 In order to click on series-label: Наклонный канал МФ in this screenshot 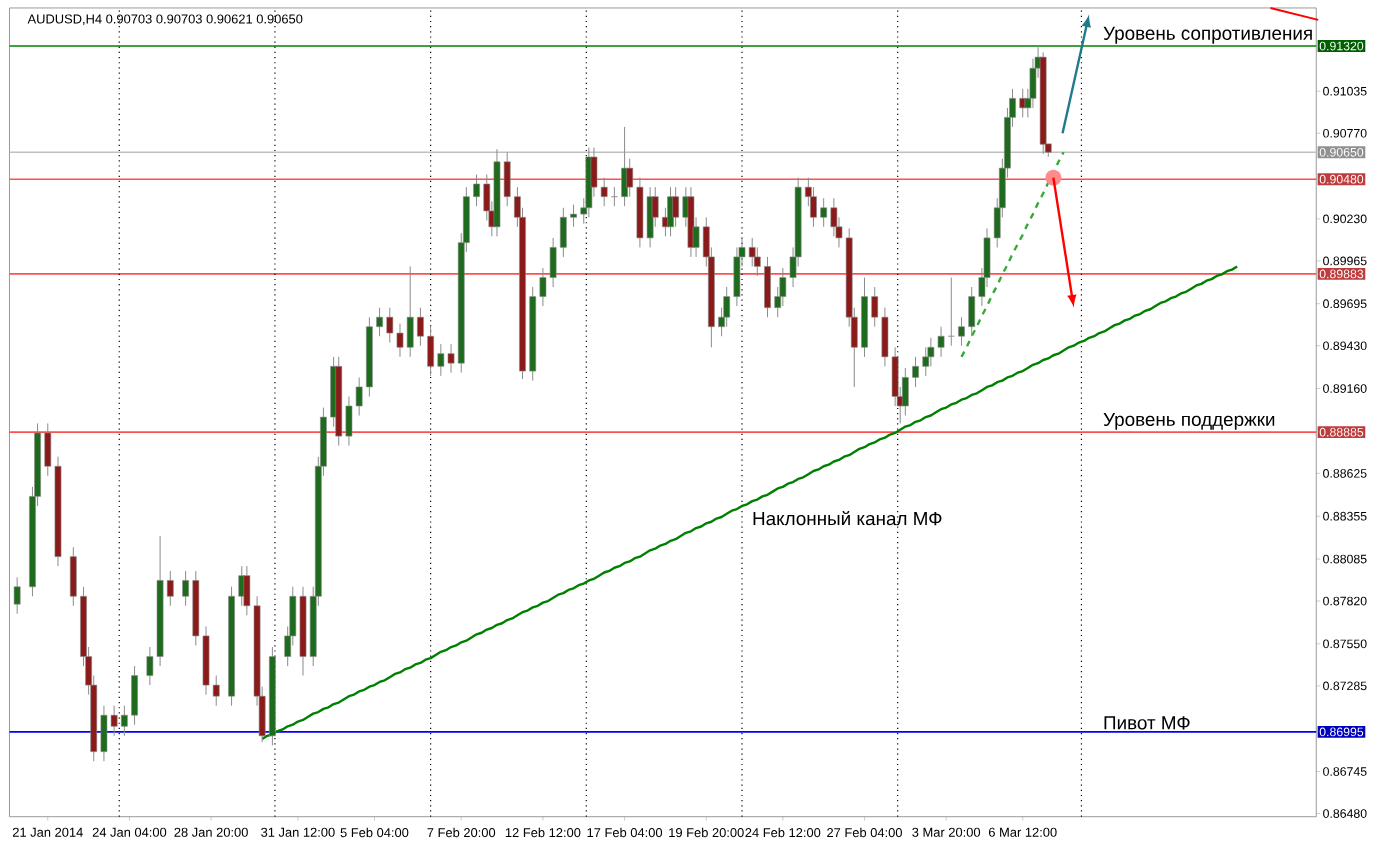, I will do `click(847, 517)`.